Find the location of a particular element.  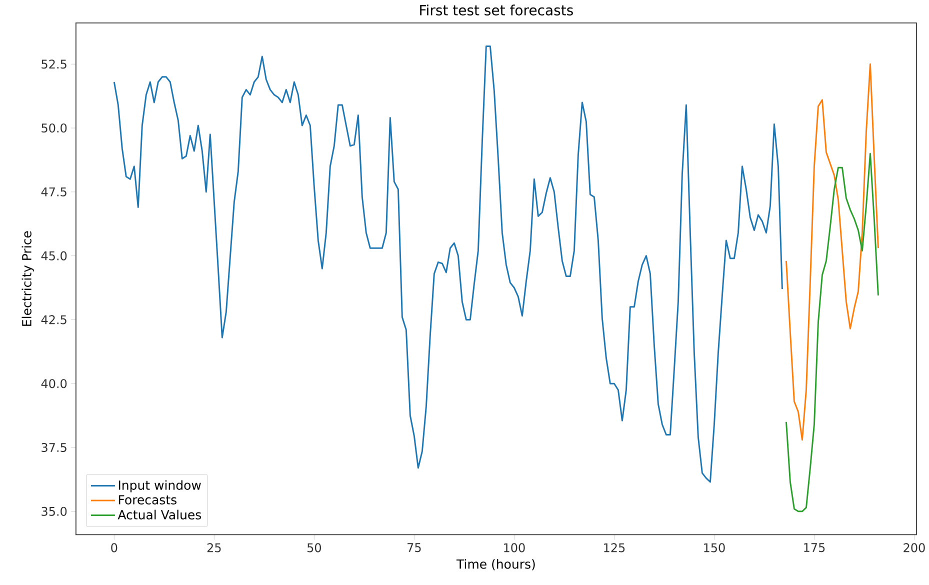

y-tick-label: 52.5 is located at coordinates (54, 64).